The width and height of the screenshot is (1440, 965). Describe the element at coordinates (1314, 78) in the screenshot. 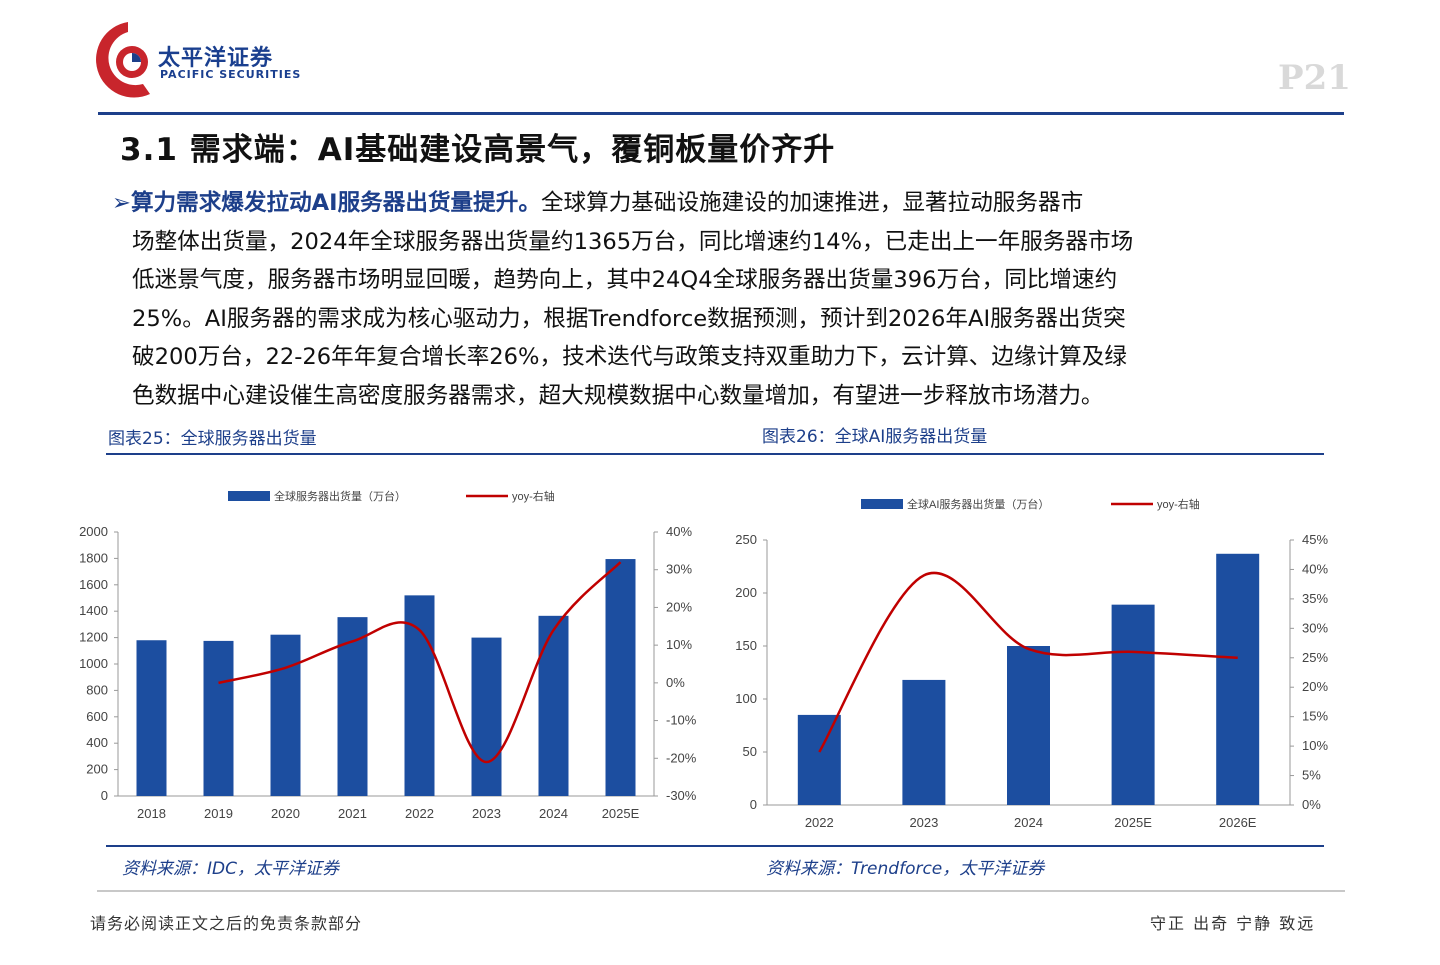

I see `page-number: P21` at that location.